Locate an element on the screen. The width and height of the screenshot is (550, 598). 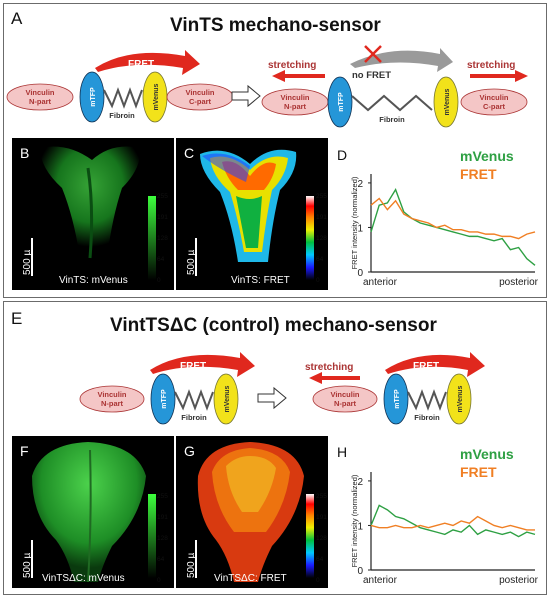
vinculin-n-left is located at coordinates (40, 97).